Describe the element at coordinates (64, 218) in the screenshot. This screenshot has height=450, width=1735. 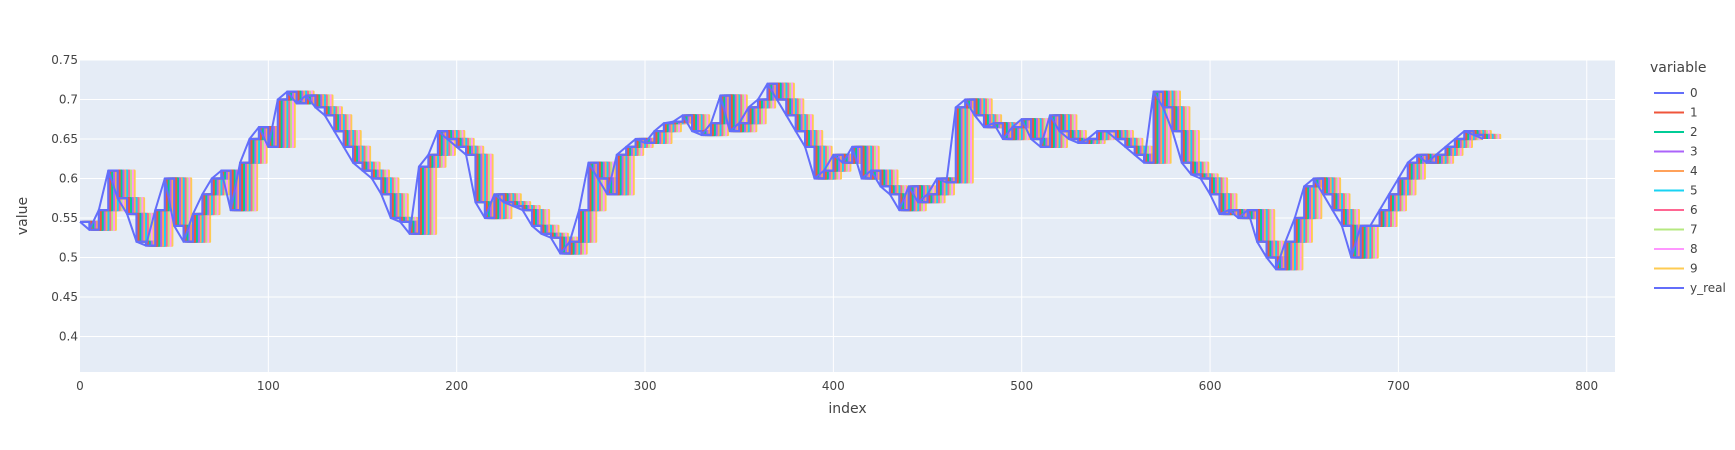
I see `y-tick-label: 0.55` at that location.